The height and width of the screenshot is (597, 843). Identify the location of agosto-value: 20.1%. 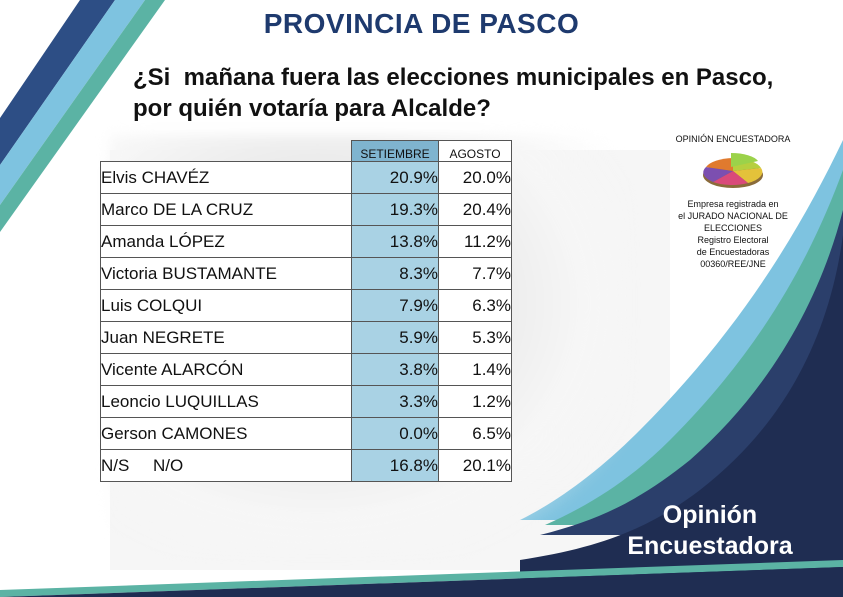
(475, 465).